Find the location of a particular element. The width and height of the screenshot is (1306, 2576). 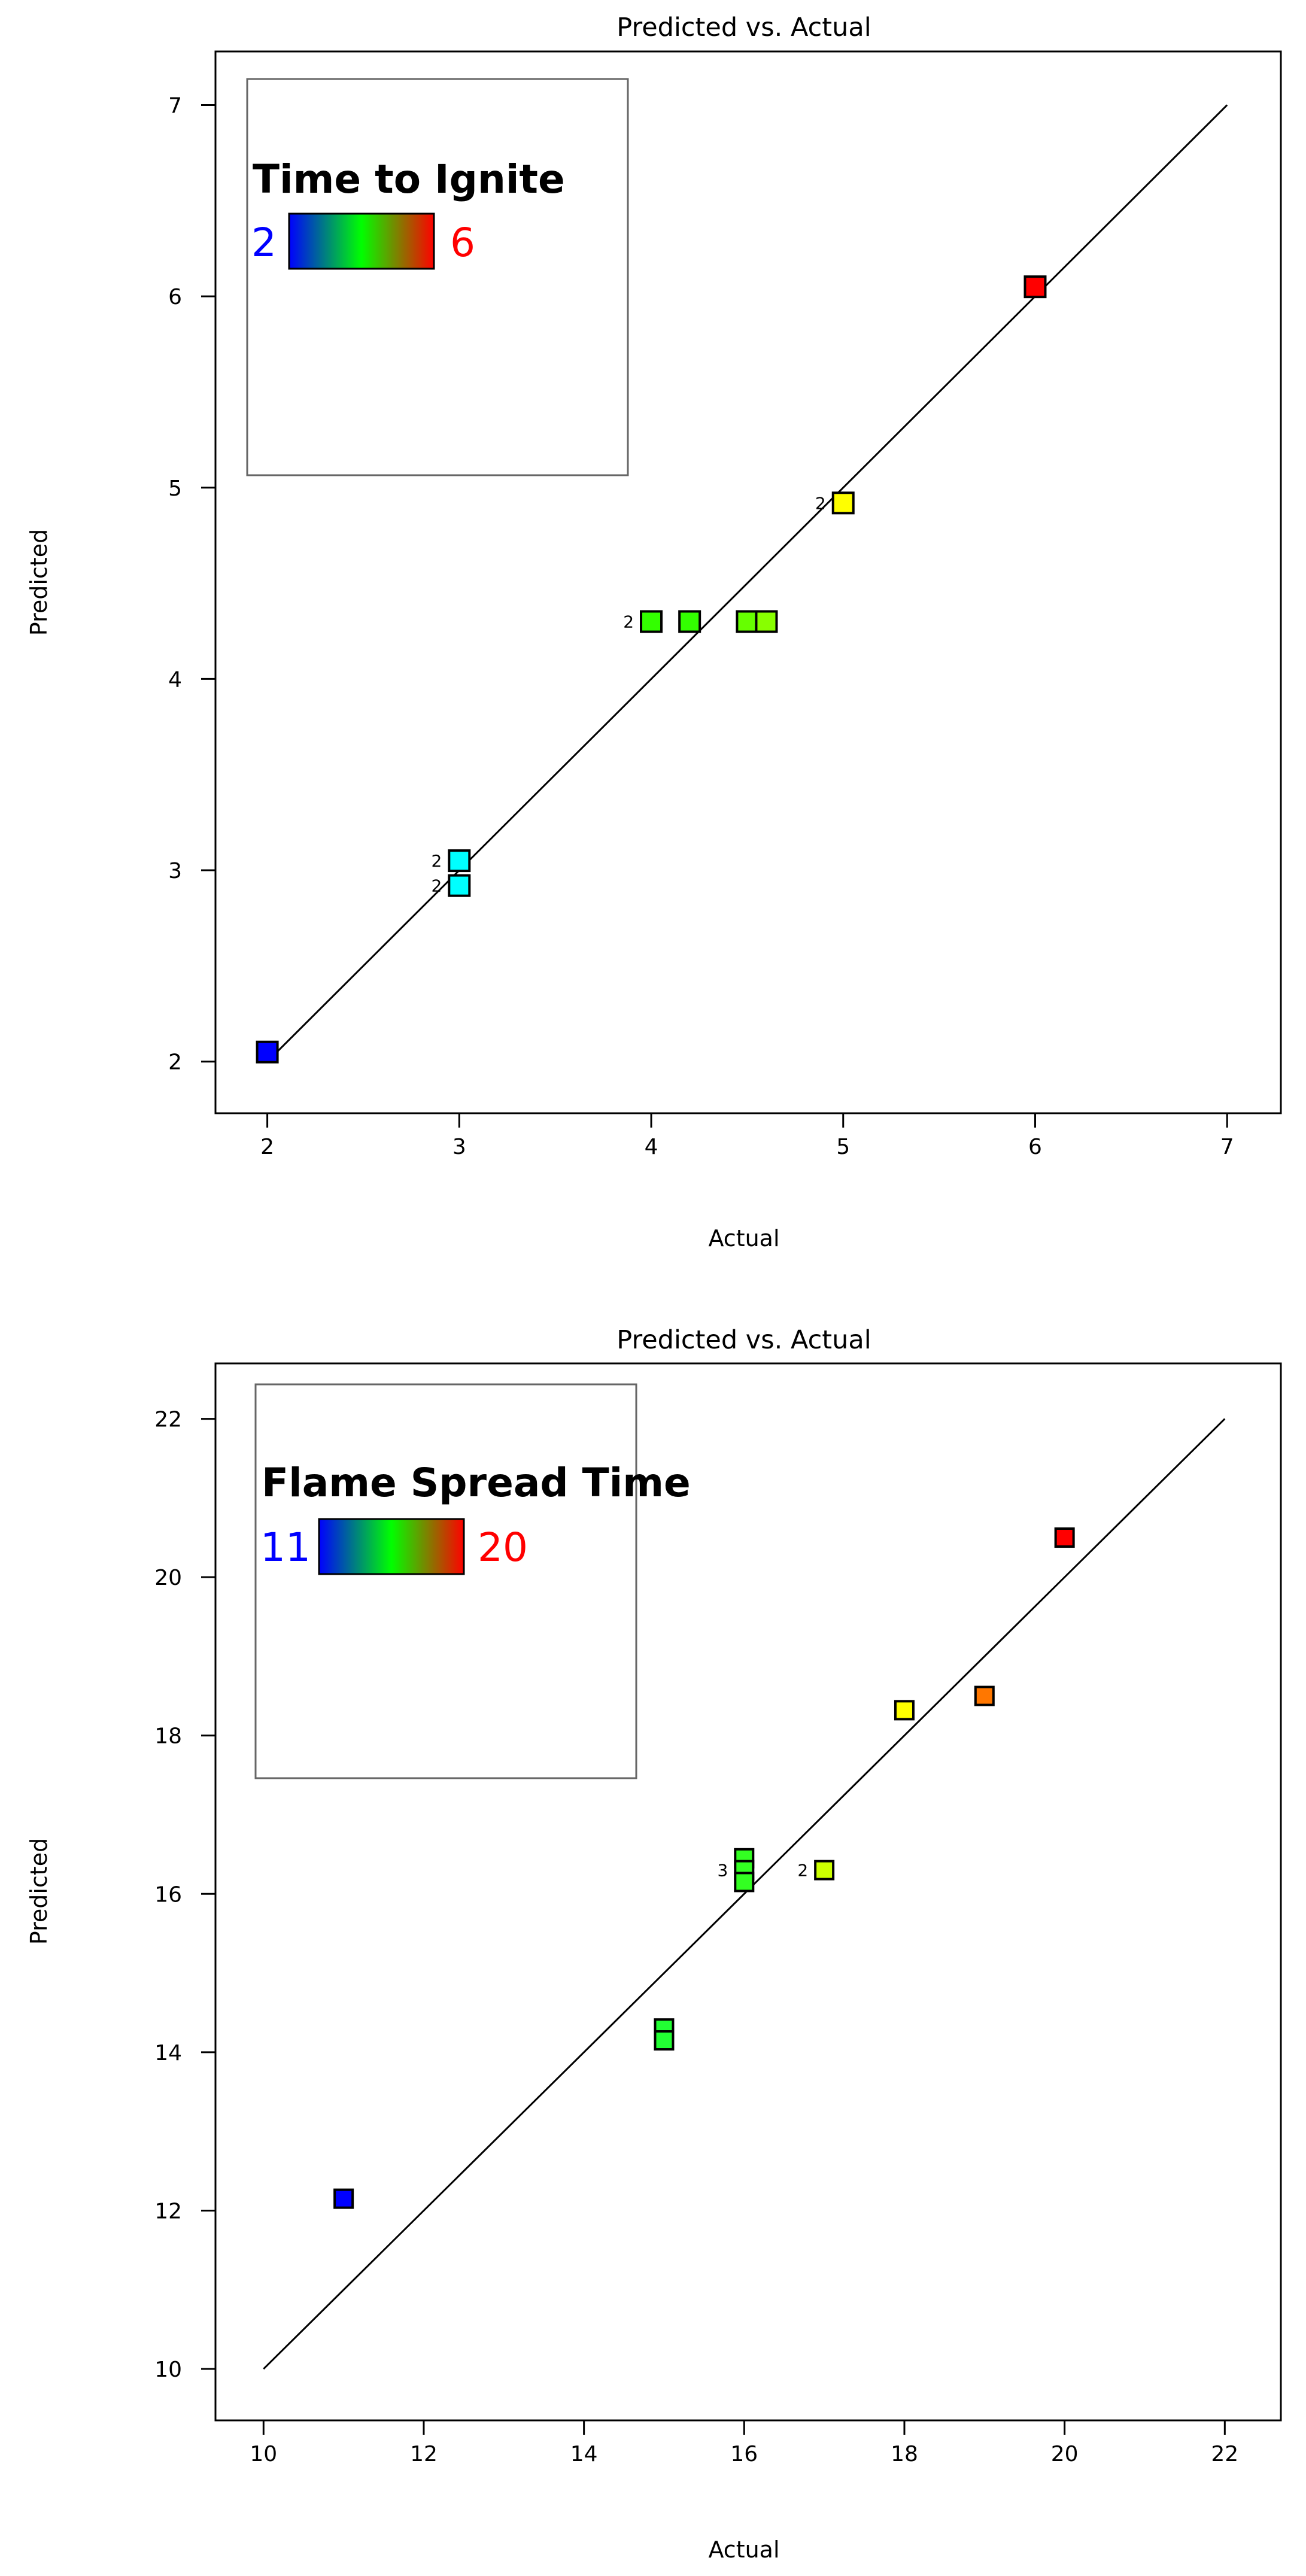

legend-min-label: 11 is located at coordinates (285, 1547).